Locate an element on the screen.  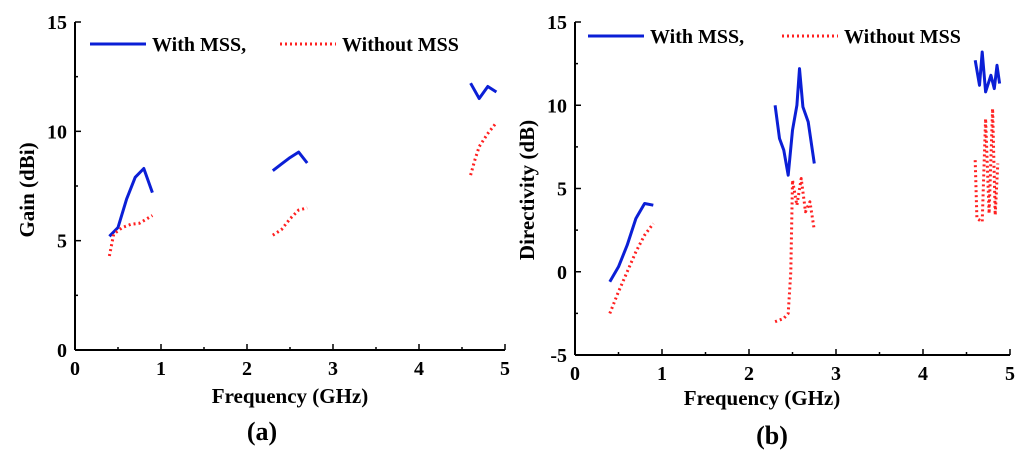
panel-b-xlabel: Frequency (GHz) is located at coordinates (762, 398).